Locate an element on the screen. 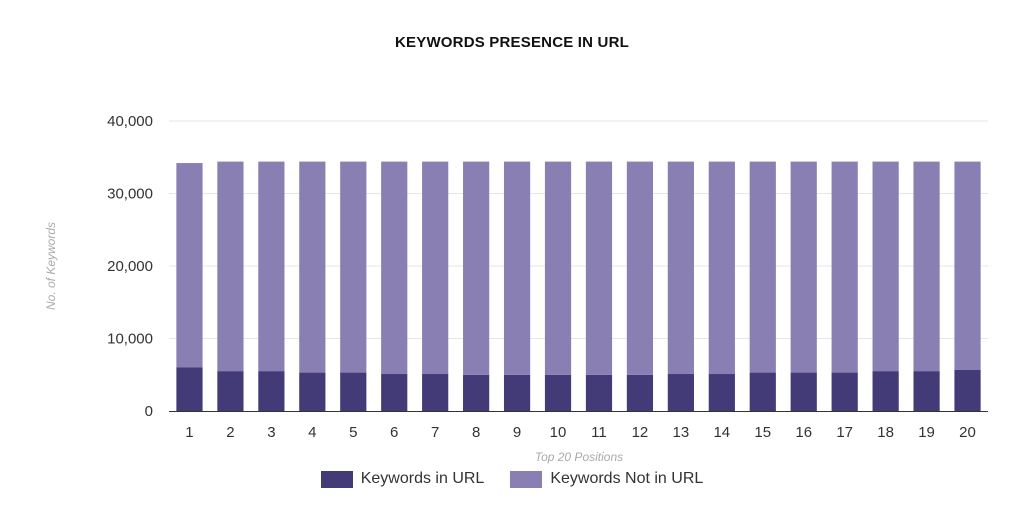 The image size is (1024, 520). x-tick-label: 1 is located at coordinates (189, 432).